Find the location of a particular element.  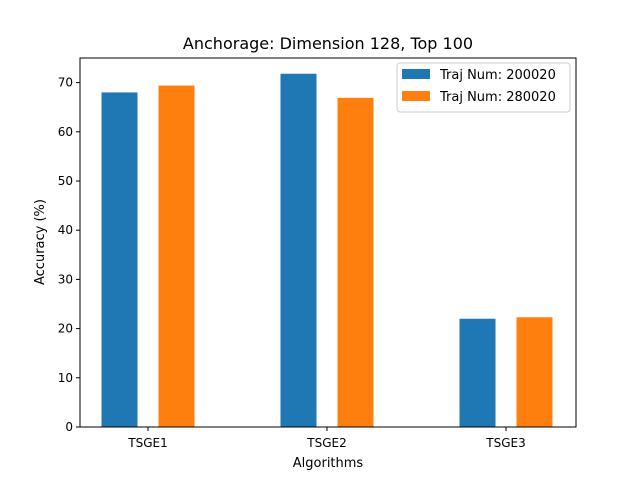

chart-title: Anchorage: Dimension 128, Top 100 is located at coordinates (328, 43).